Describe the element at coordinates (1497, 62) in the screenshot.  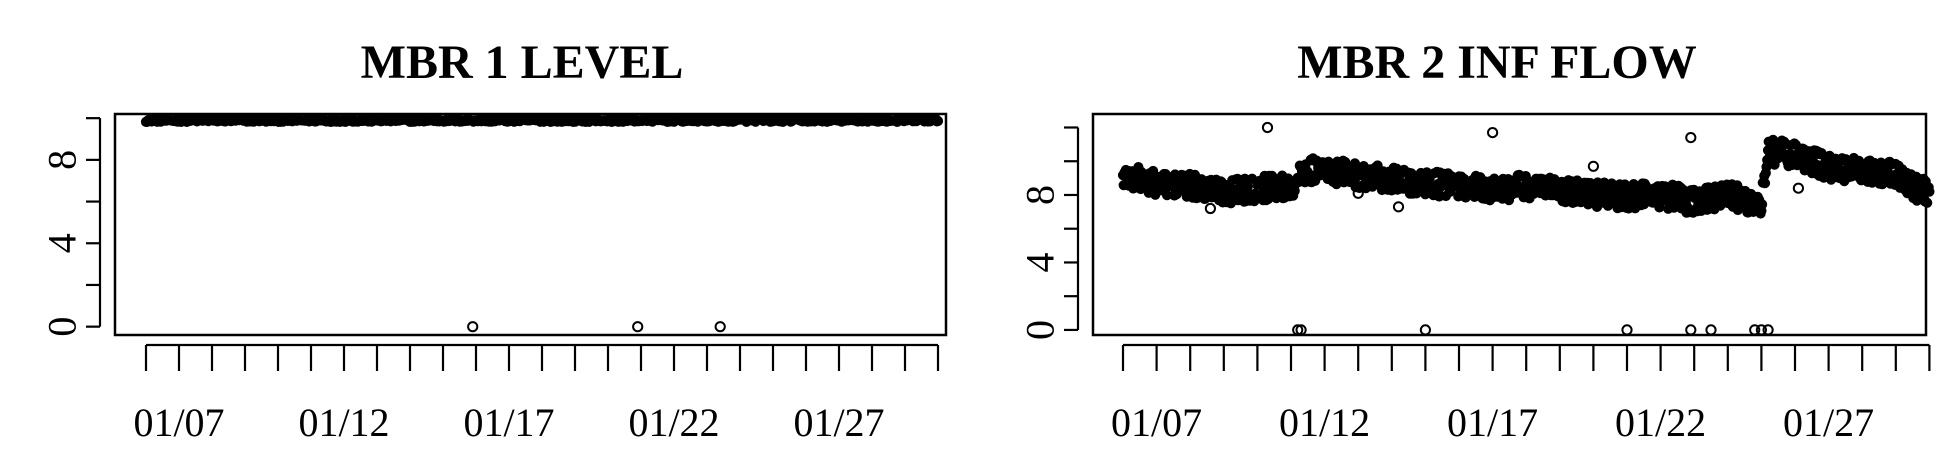
I see `chart-title: MBR 2 INF FLOW` at that location.